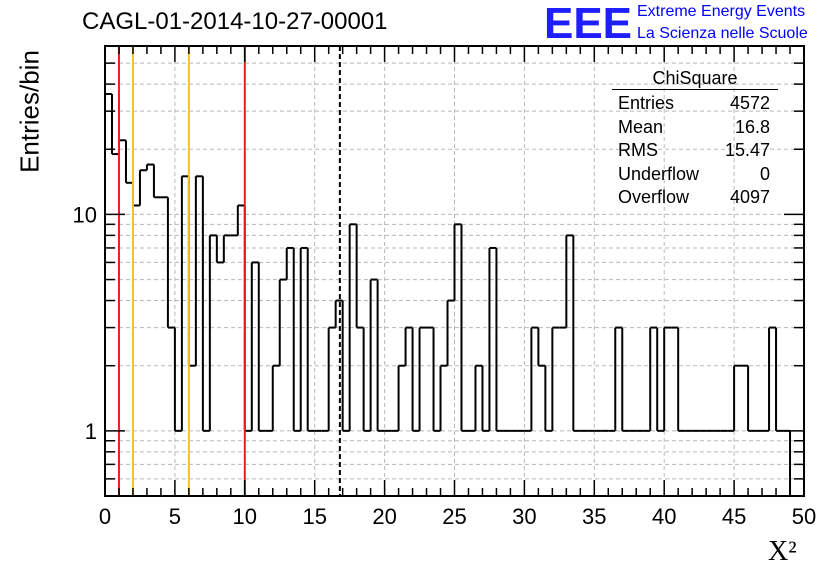  I want to click on x-tick-label: 15, so click(314, 516).